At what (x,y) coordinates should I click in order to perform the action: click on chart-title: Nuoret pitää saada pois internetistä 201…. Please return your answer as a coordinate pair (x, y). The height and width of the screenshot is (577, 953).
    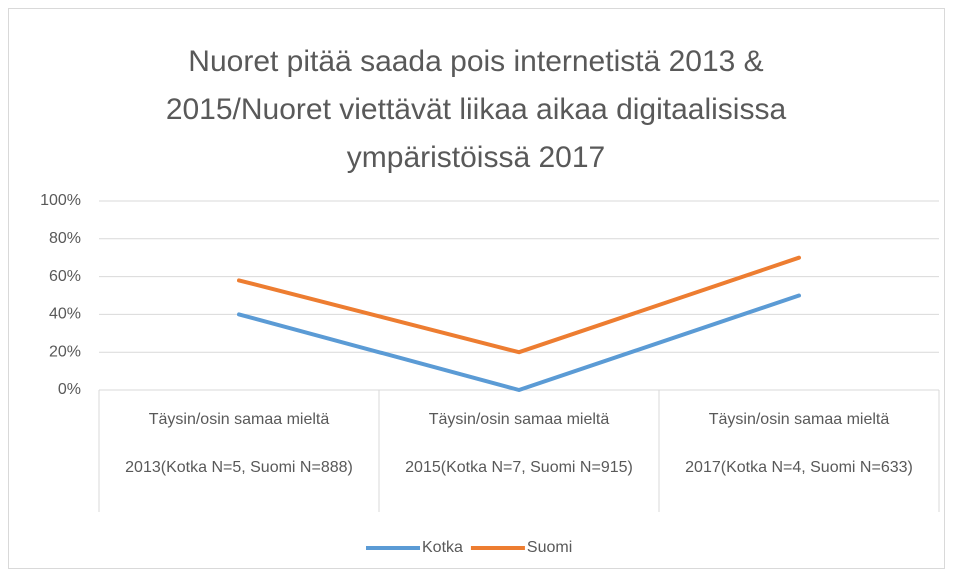
    Looking at the image, I should click on (476, 109).